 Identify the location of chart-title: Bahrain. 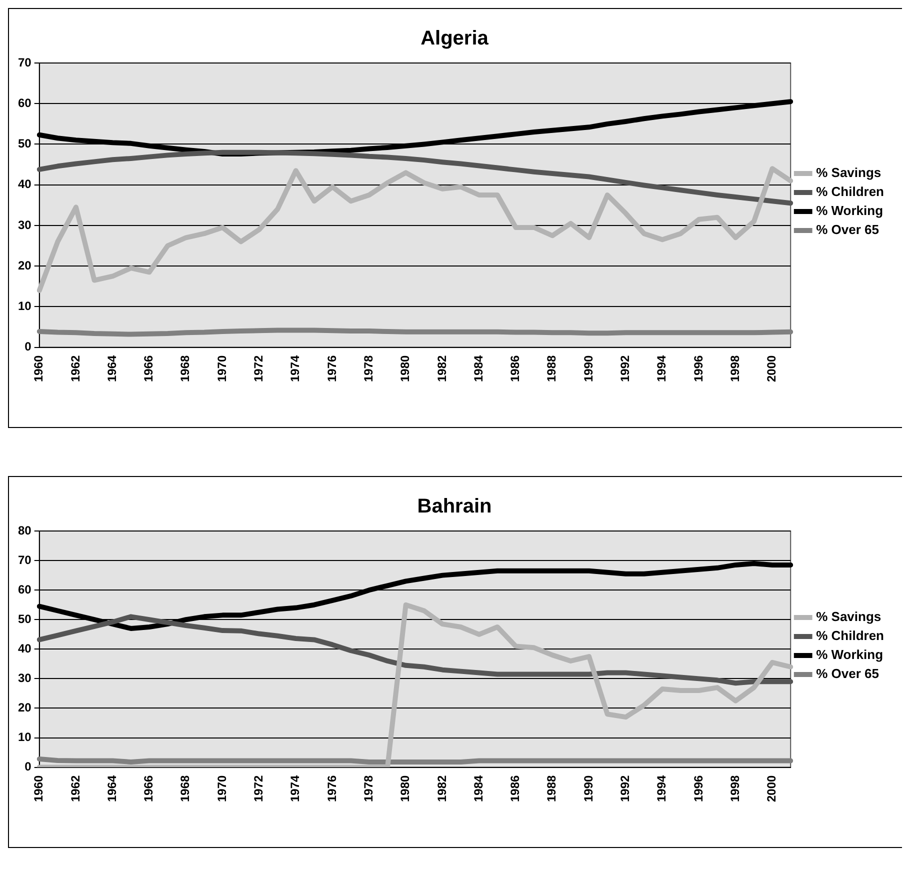
(454, 507).